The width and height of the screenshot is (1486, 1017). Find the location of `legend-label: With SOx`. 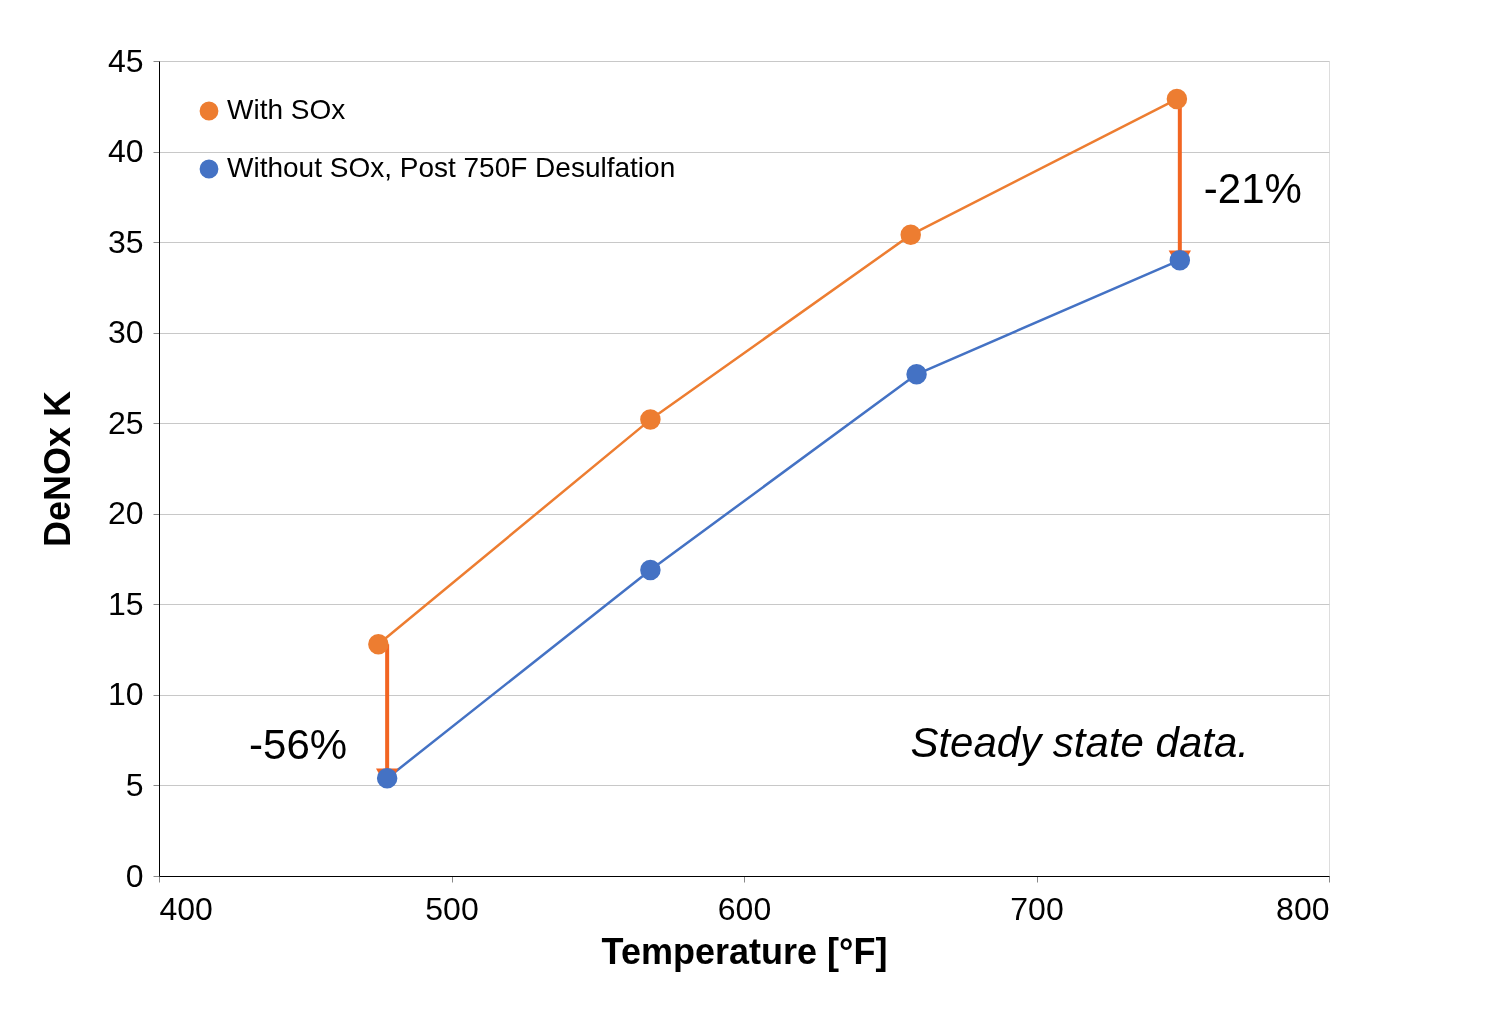

legend-label: With SOx is located at coordinates (286, 109).